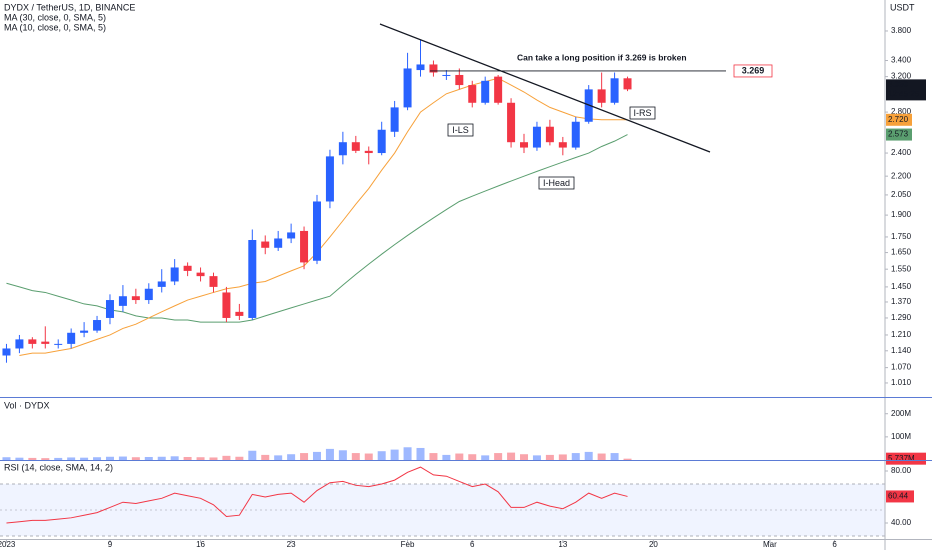 The width and height of the screenshot is (932, 550). What do you see at coordinates (901, 286) in the screenshot?
I see `y-tick-label: 1.450` at bounding box center [901, 286].